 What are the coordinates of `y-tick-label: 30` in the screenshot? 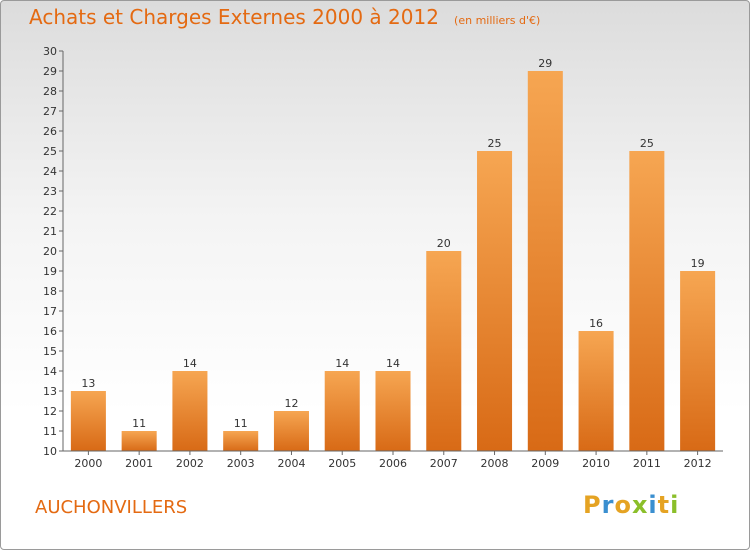 It's located at (50, 51).